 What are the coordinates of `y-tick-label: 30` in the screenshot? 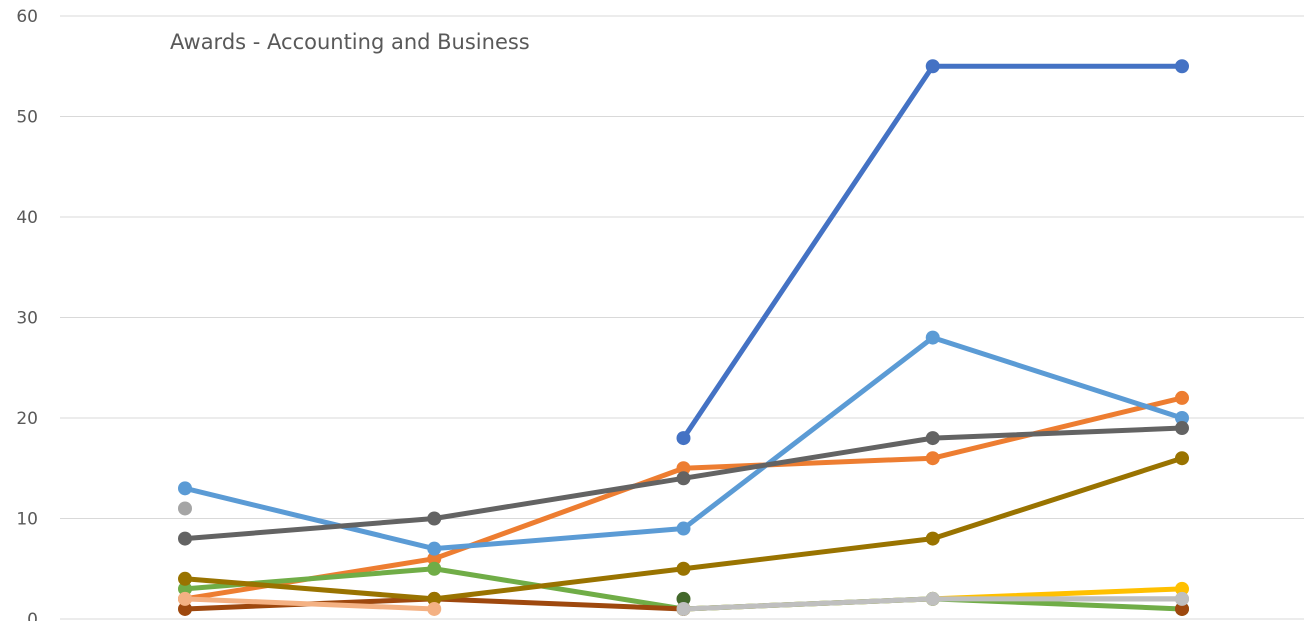 It's located at (27, 319).